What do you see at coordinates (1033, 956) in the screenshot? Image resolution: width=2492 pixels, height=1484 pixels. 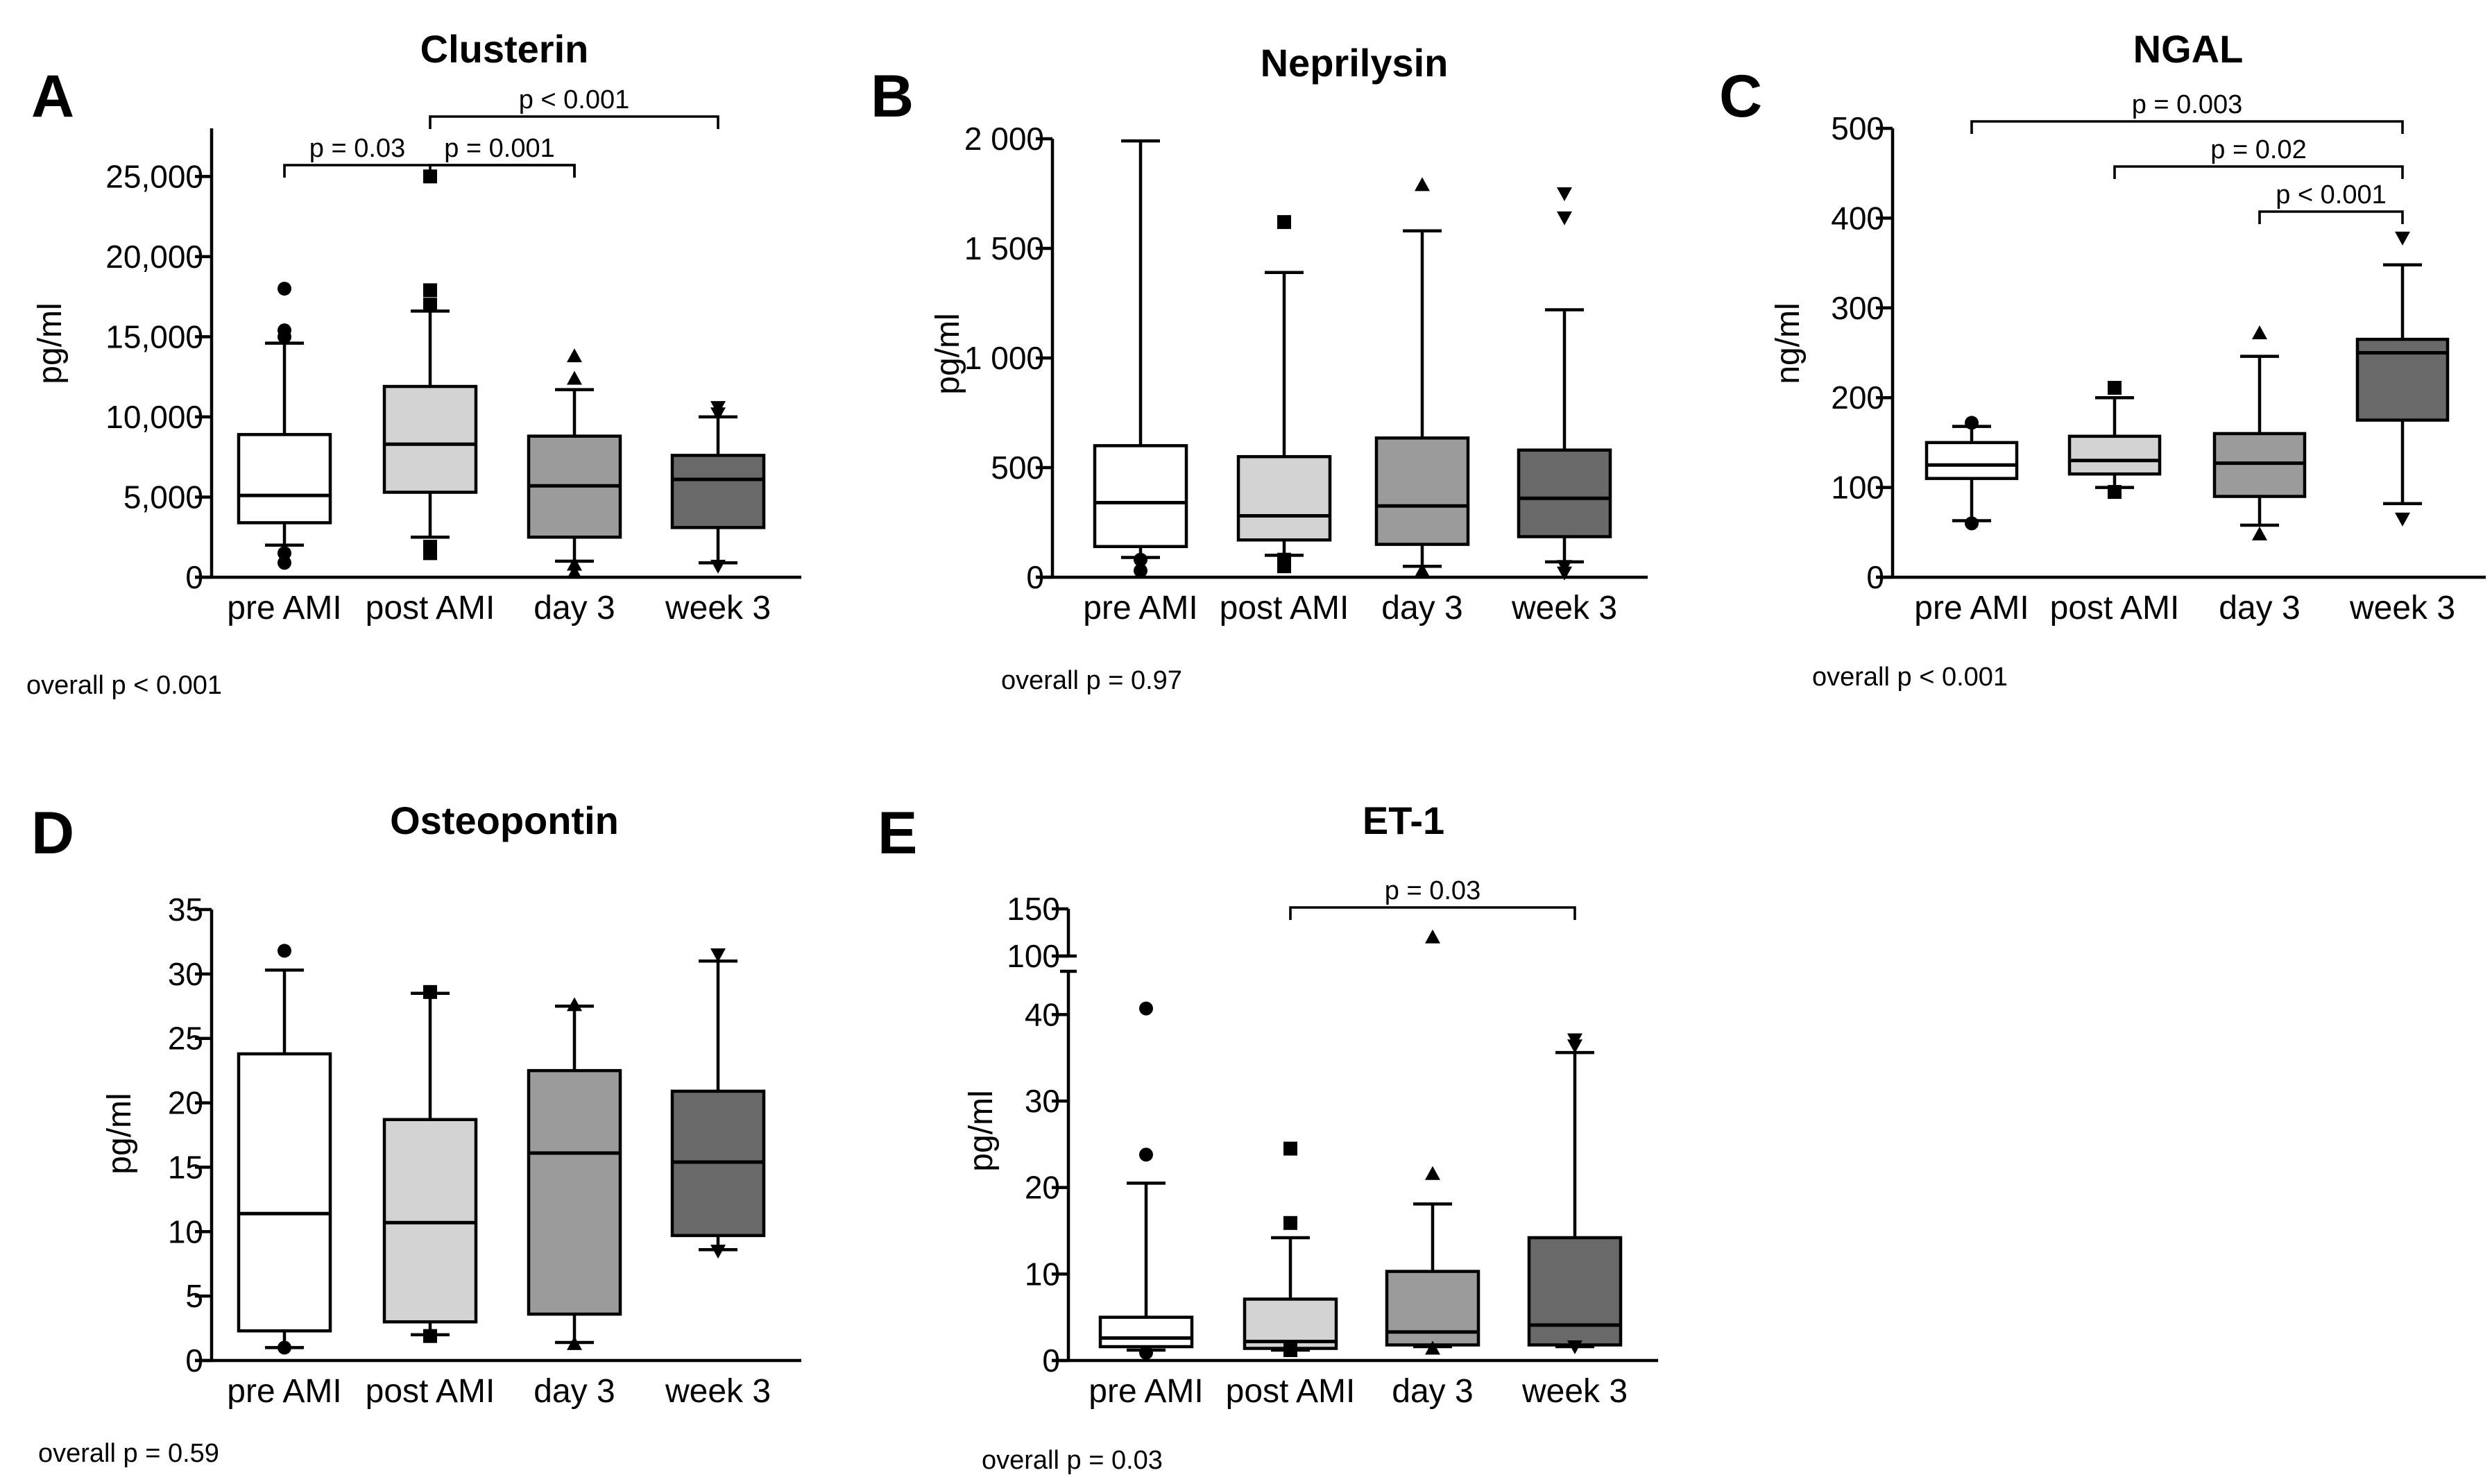 I see `y-tick-label: 100` at bounding box center [1033, 956].